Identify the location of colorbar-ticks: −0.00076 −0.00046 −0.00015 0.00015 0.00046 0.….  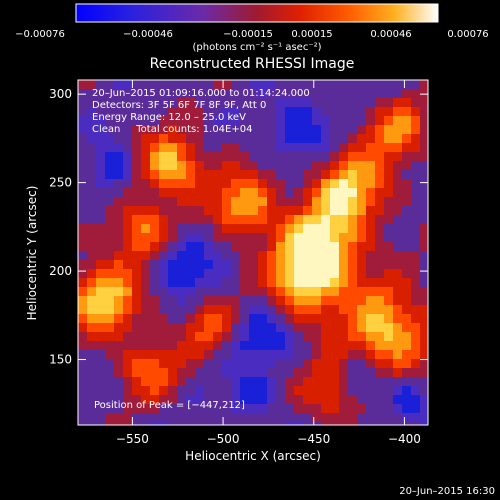
(252, 34).